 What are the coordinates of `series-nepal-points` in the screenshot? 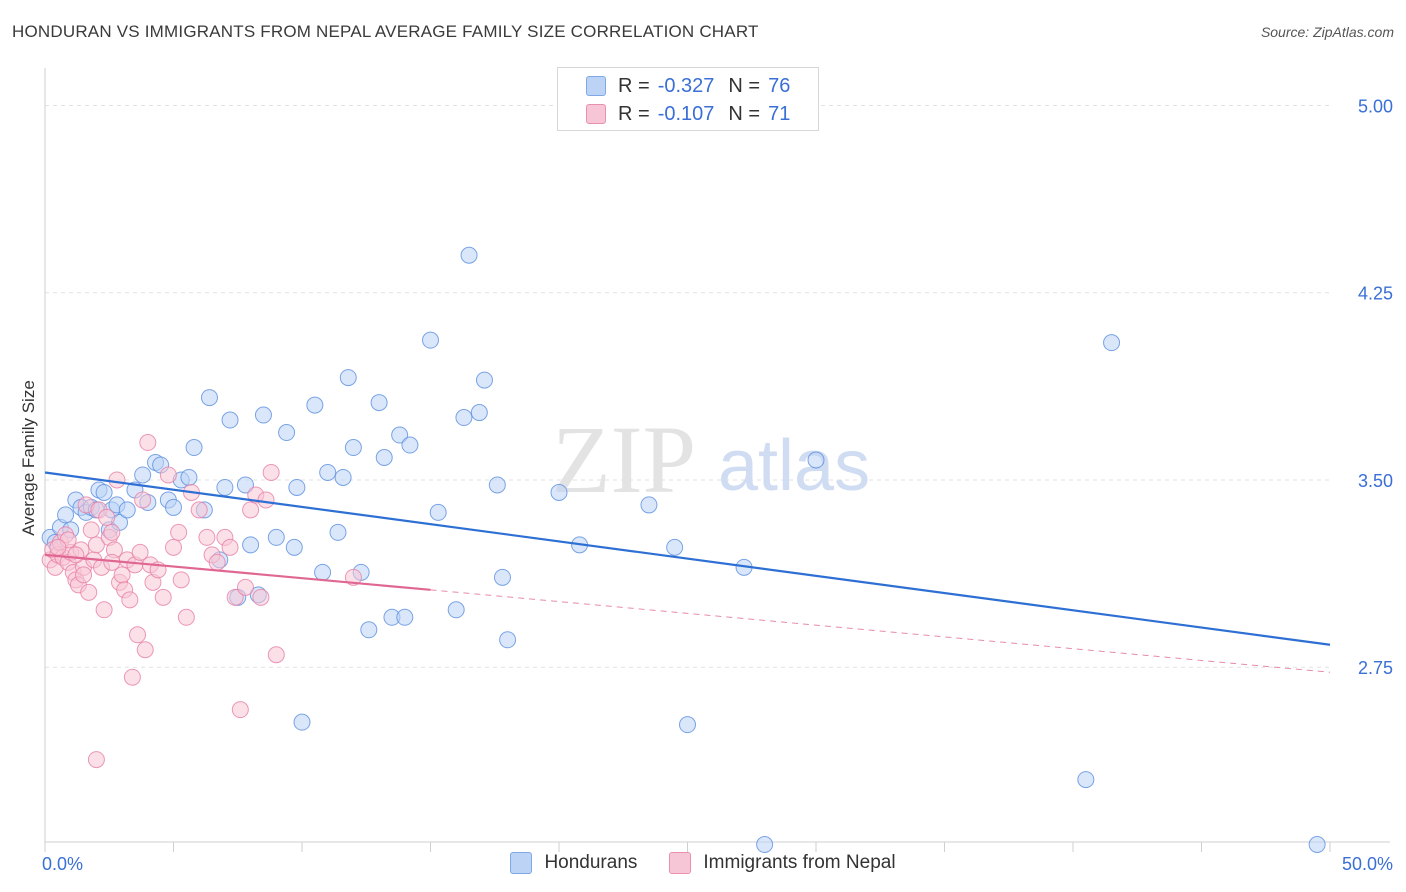 It's located at (201, 601).